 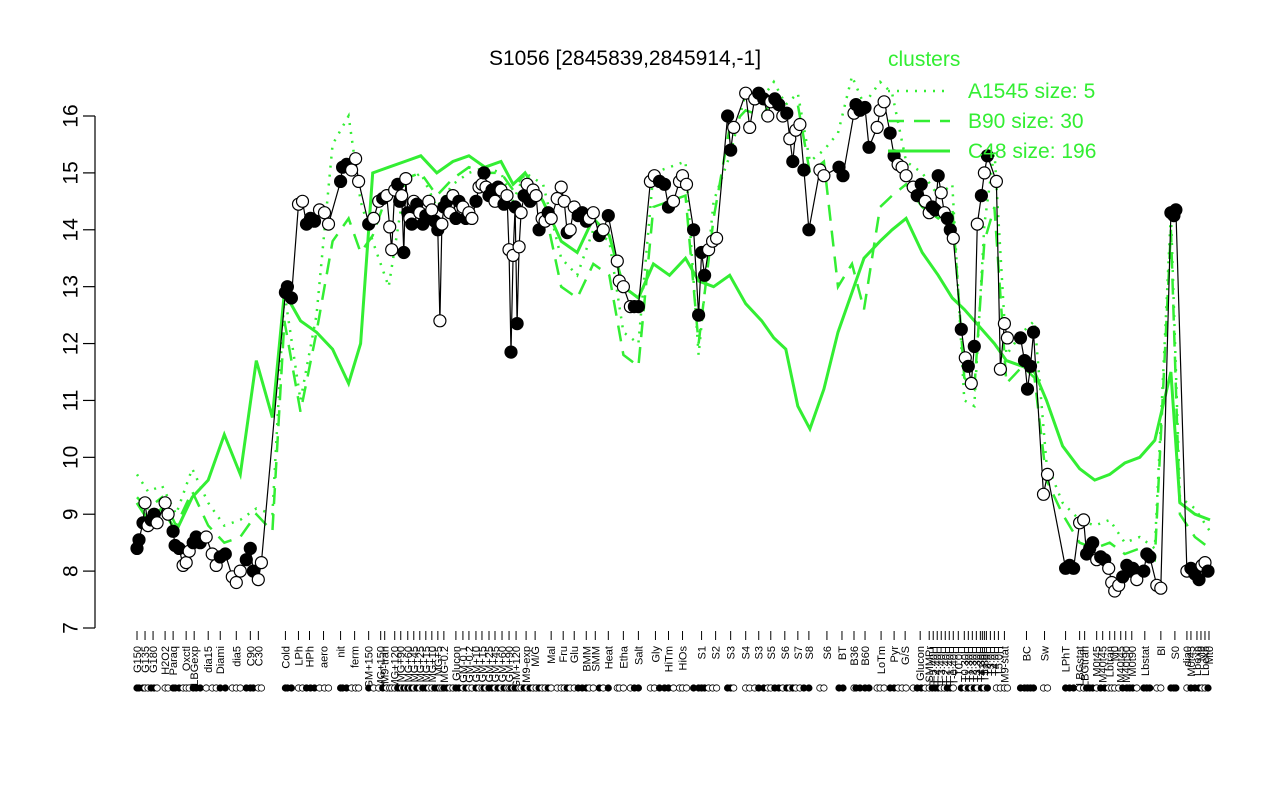 What do you see at coordinates (71, 514) in the screenshot?
I see `y-tick-label-2: 9` at bounding box center [71, 514].